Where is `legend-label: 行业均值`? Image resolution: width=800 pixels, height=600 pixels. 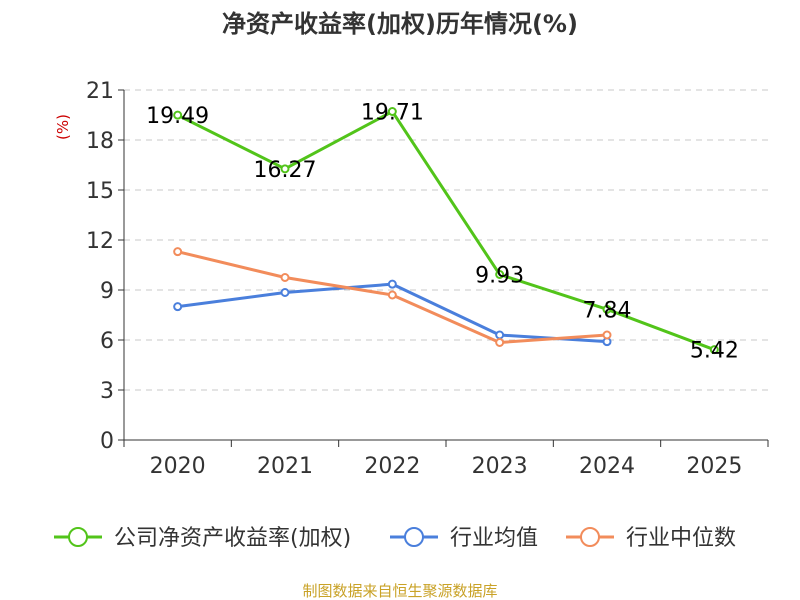
legend-label: 行业均值 is located at coordinates (494, 538).